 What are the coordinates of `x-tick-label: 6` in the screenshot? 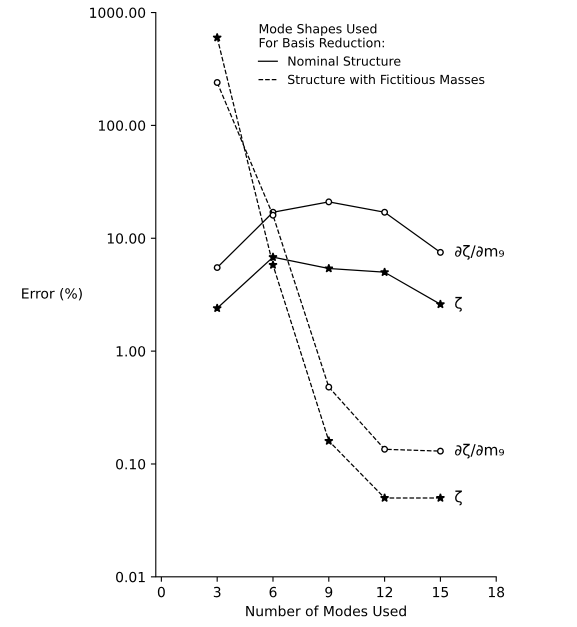 It's located at (273, 592).